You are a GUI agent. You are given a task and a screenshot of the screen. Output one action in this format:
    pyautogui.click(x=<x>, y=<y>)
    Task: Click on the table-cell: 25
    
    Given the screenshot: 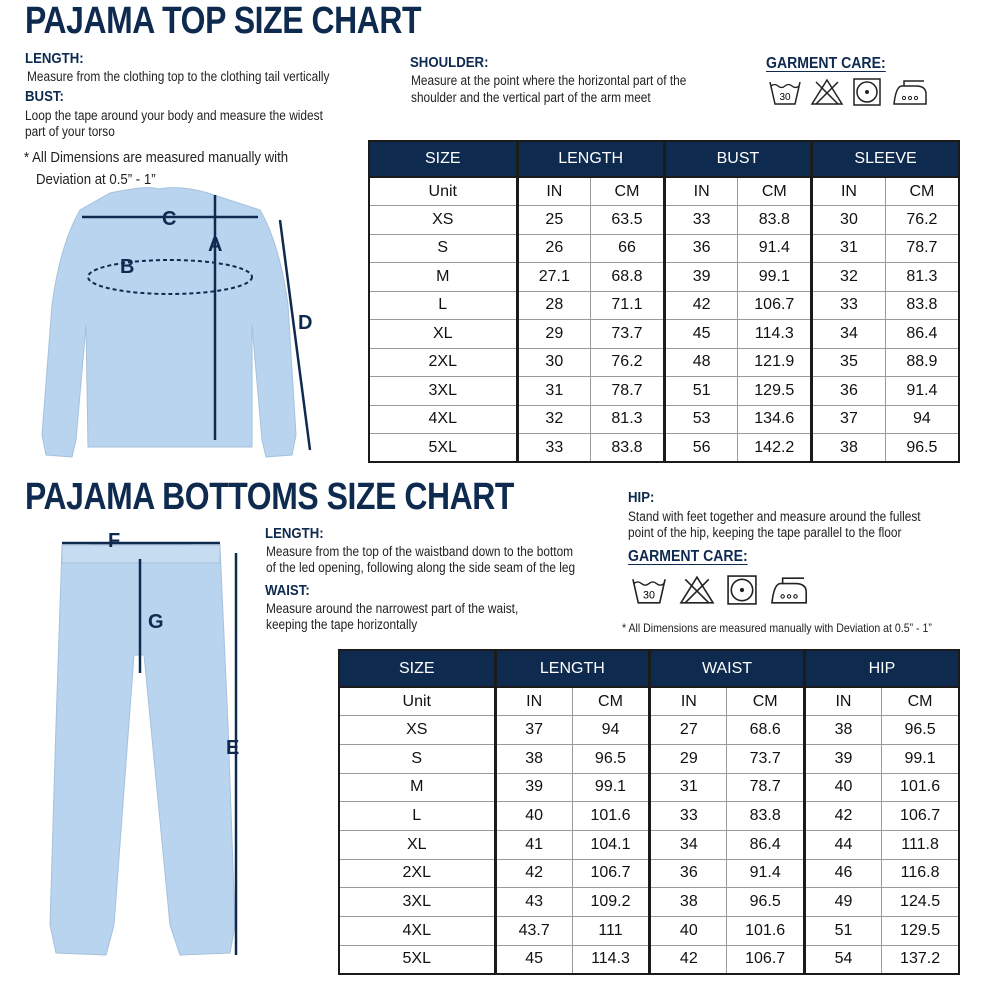 What is the action you would take?
    pyautogui.click(x=553, y=220)
    